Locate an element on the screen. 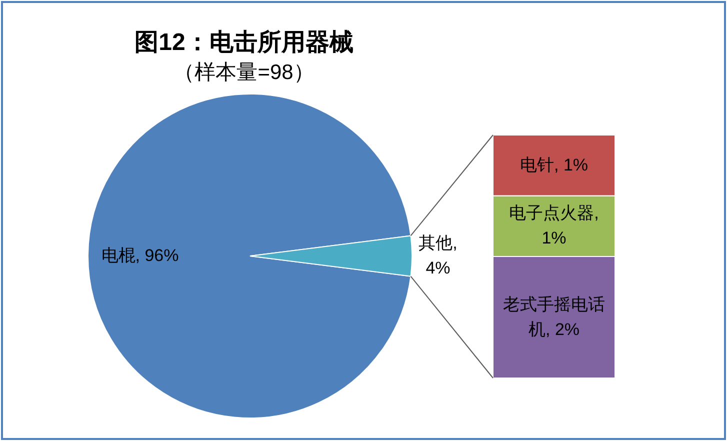  series-label: 电针 is located at coordinates (537, 164).